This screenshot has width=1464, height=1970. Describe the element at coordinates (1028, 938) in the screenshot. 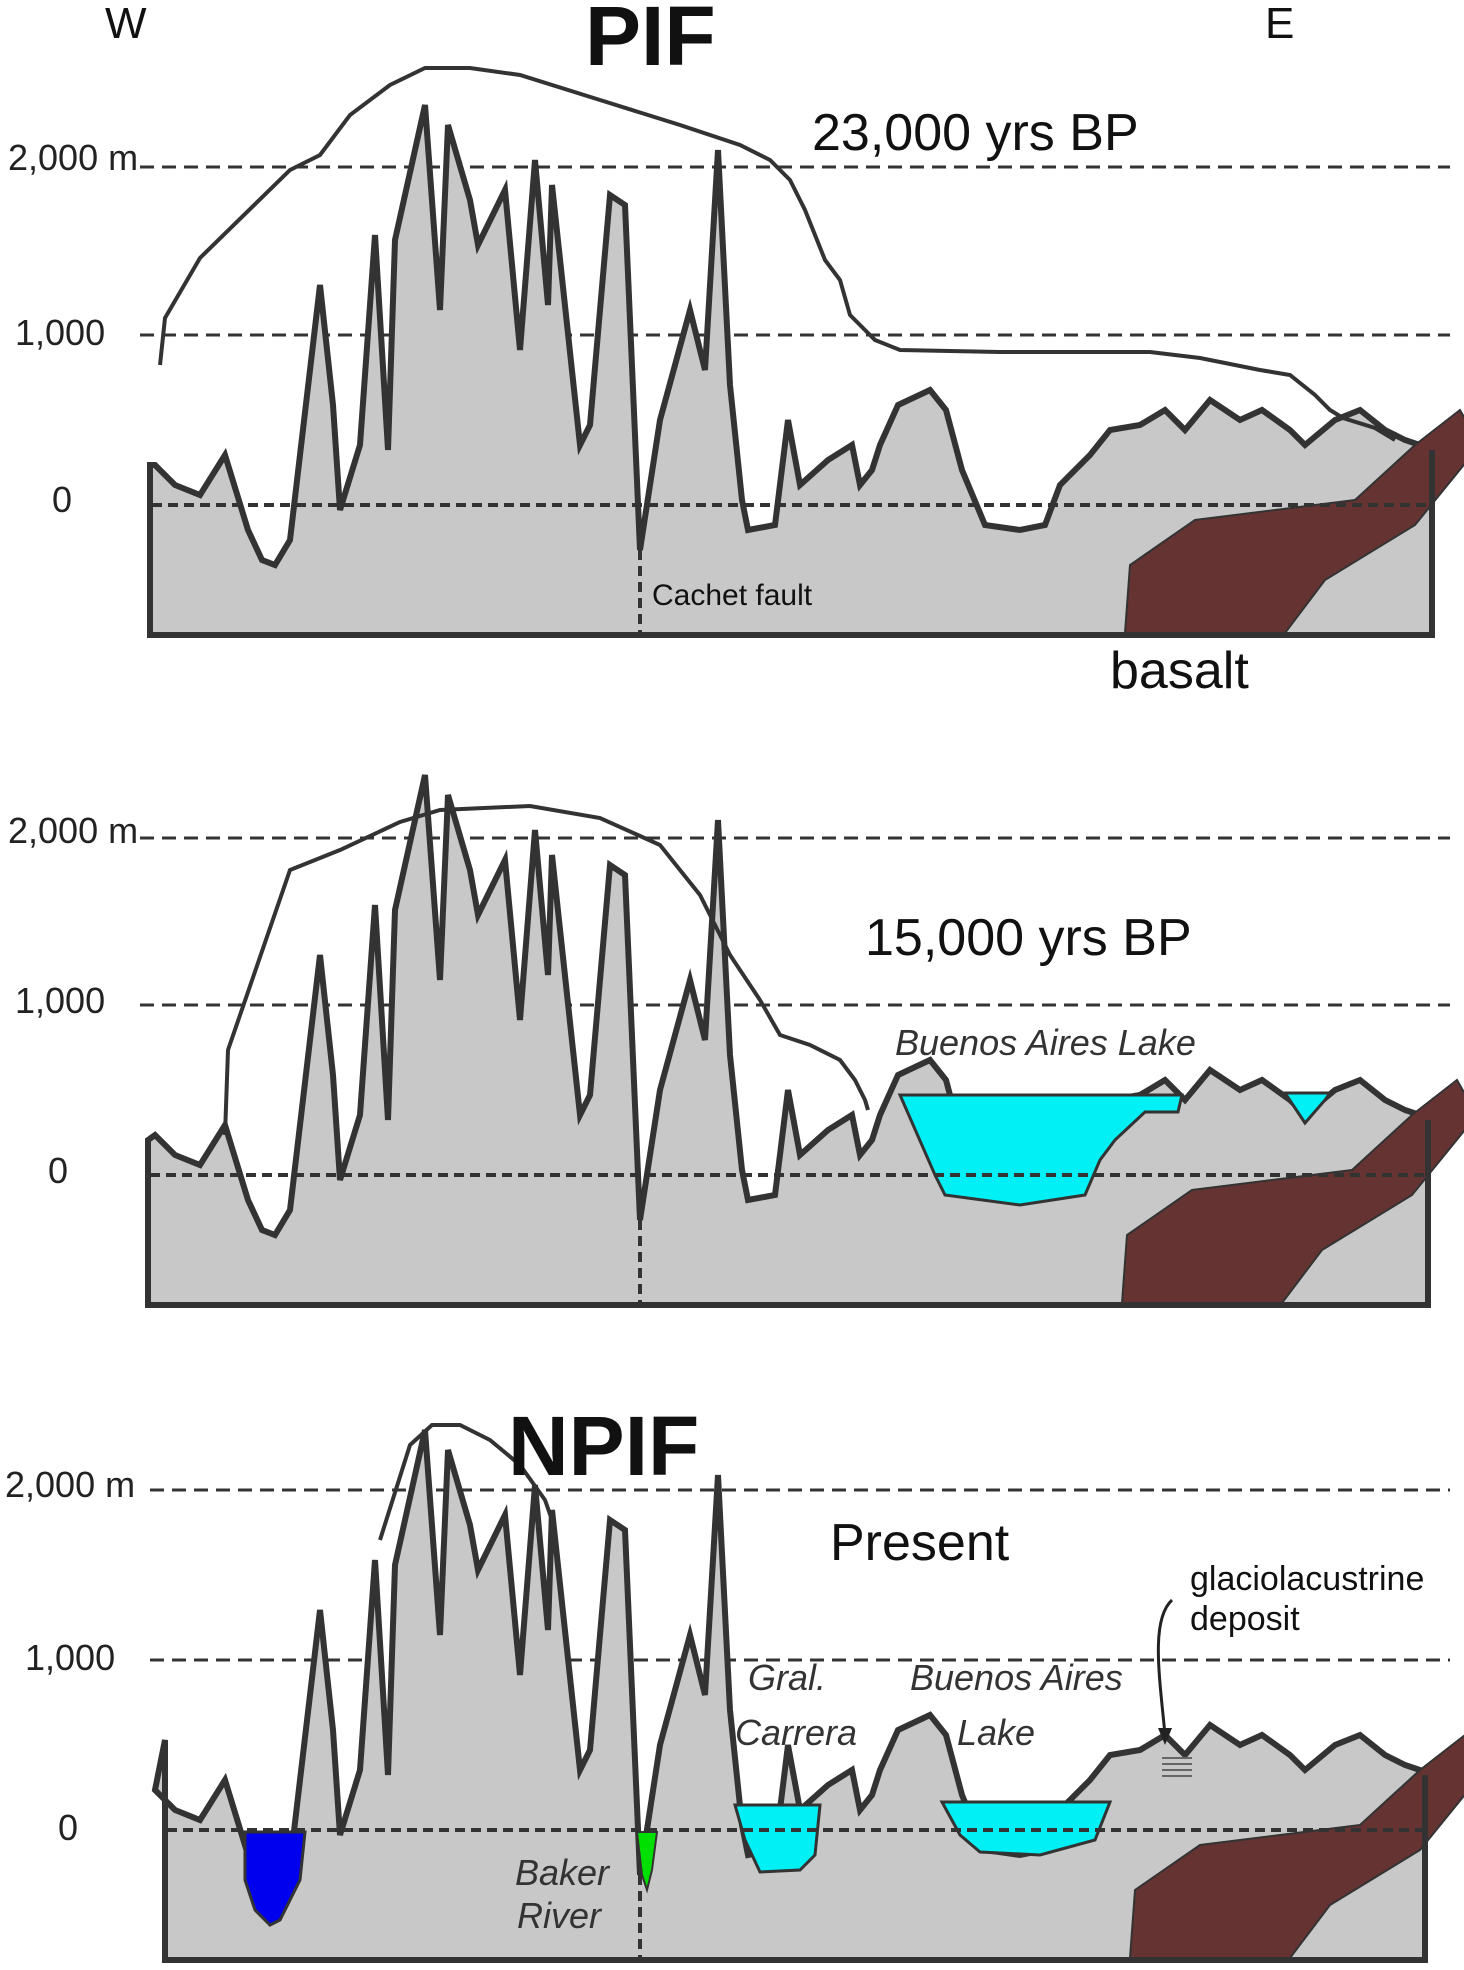

I see `period-label-15000: 15,000 yrs BP` at that location.